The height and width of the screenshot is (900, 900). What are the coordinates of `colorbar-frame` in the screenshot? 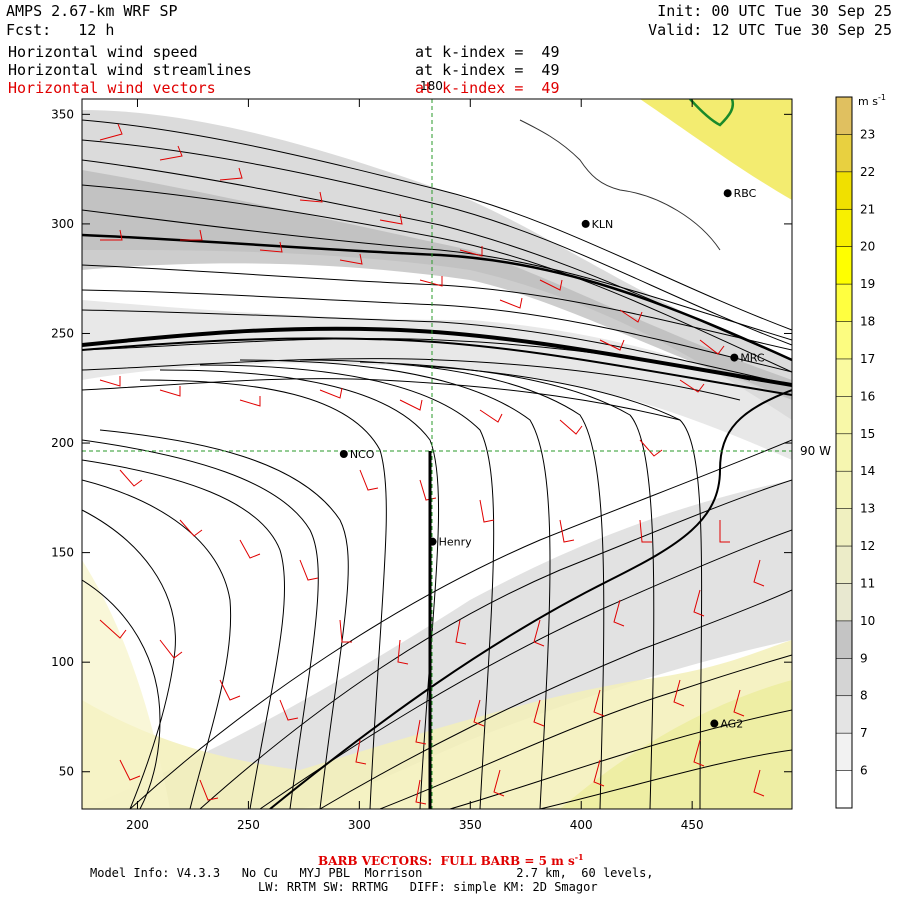 It's located at (844, 452).